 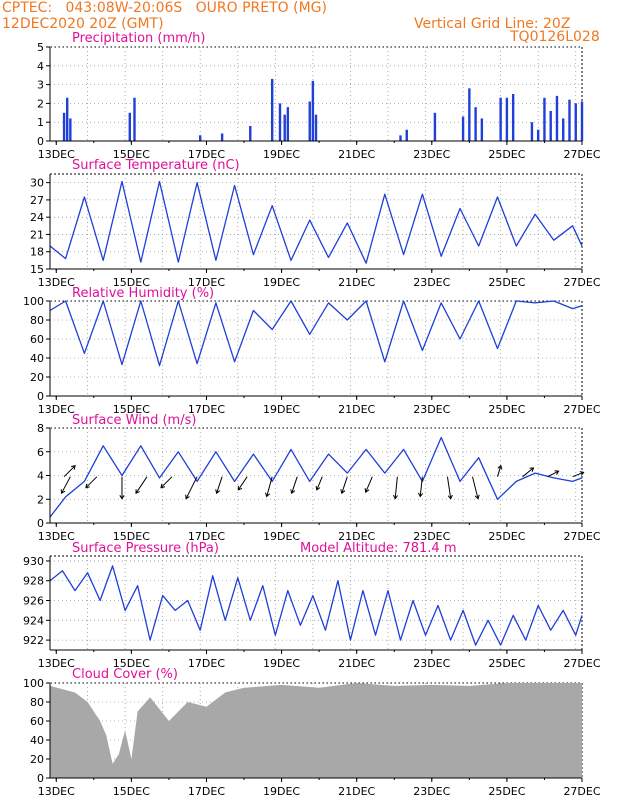 I want to click on model-altitude-label: Model Altitude: 781.4 m, so click(x=378, y=548).